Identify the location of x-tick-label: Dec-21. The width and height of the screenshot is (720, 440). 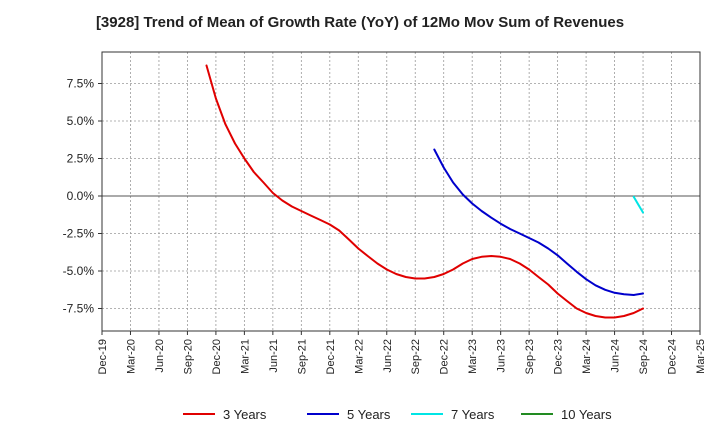
(331, 356).